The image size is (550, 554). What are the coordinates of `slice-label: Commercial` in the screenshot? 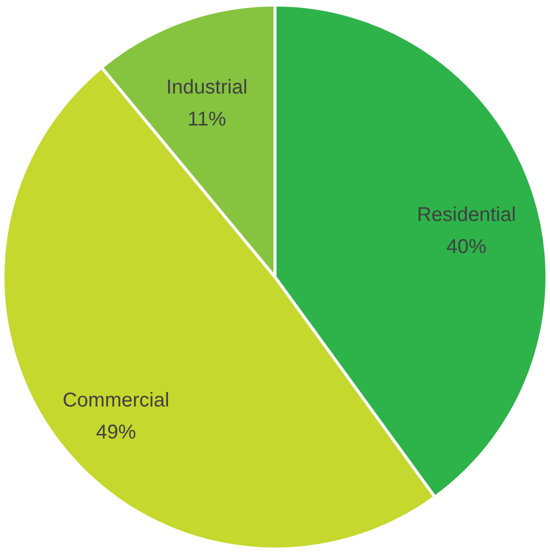 It's located at (116, 400).